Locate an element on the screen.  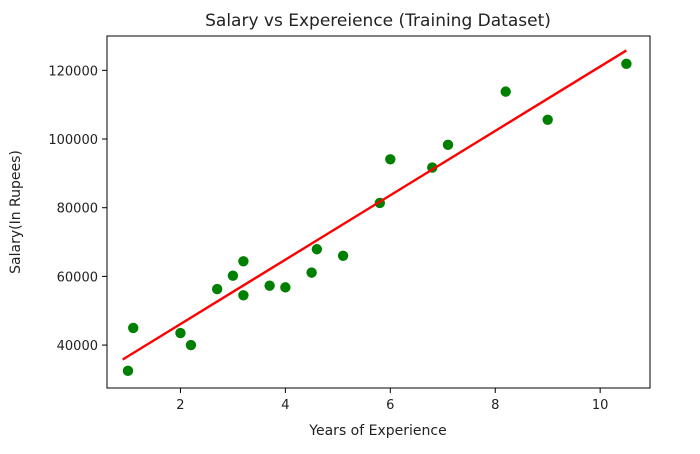
y-tick-label: 100000 is located at coordinates (73, 140).